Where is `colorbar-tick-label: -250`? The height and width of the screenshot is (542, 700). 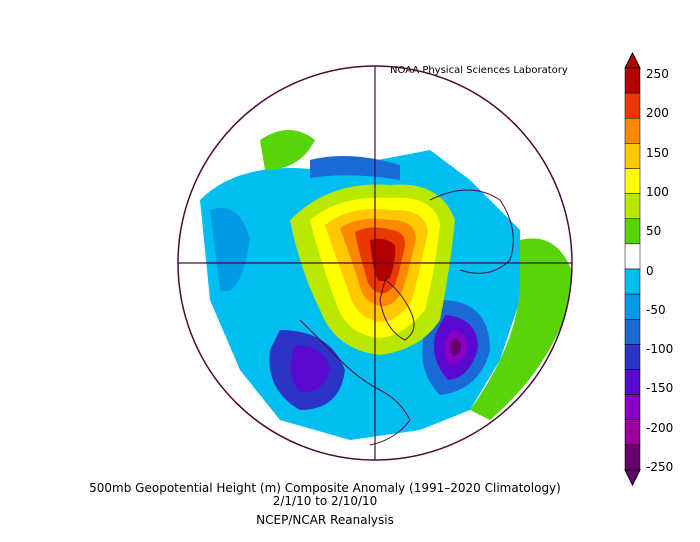
colorbar-tick-label: -250 is located at coordinates (660, 467).